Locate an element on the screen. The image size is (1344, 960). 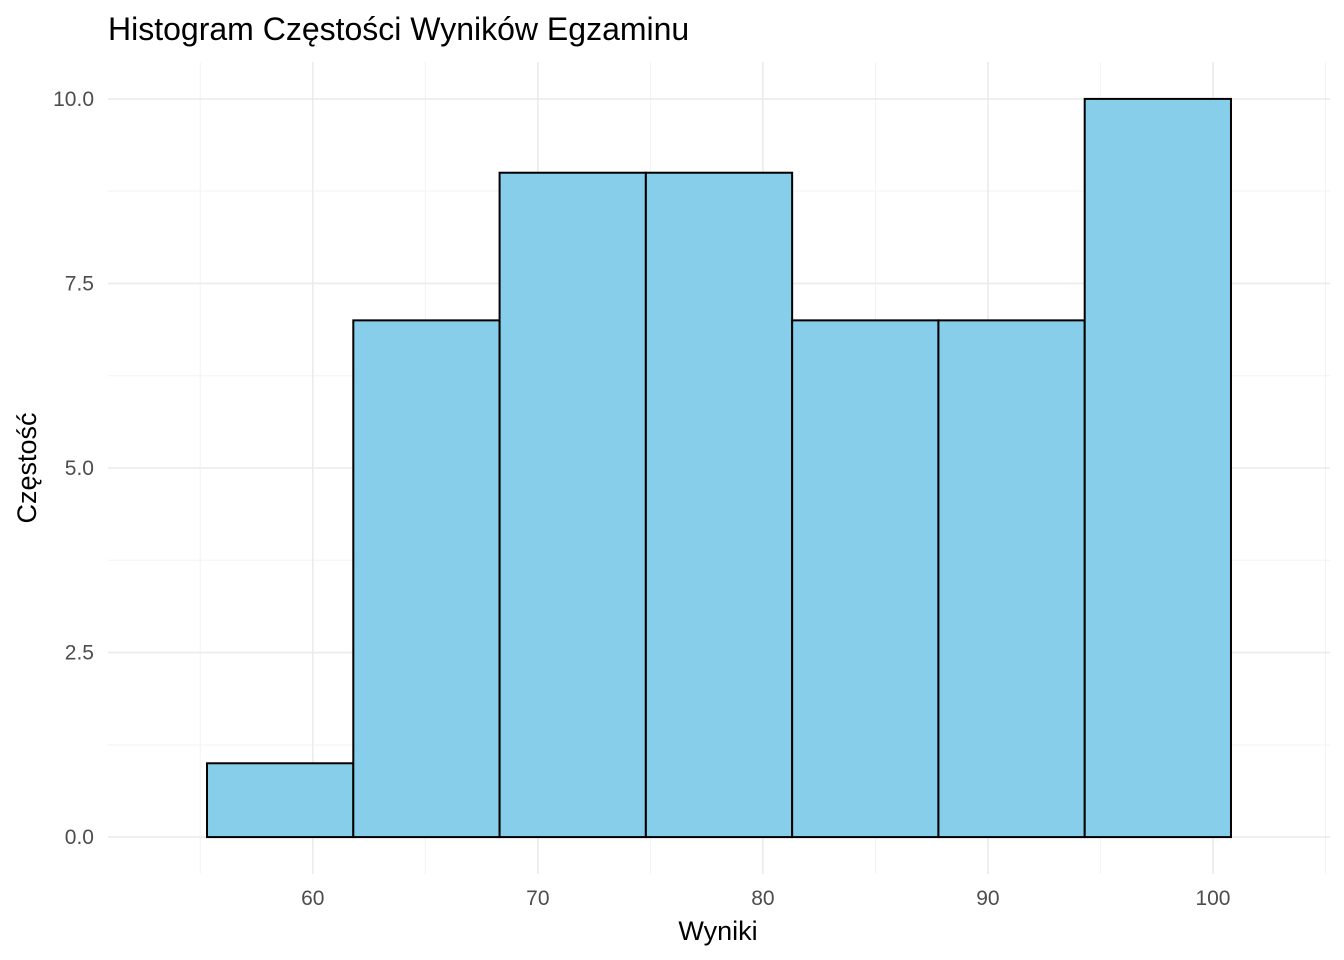
x-axis-title: Wyniki is located at coordinates (717, 931).